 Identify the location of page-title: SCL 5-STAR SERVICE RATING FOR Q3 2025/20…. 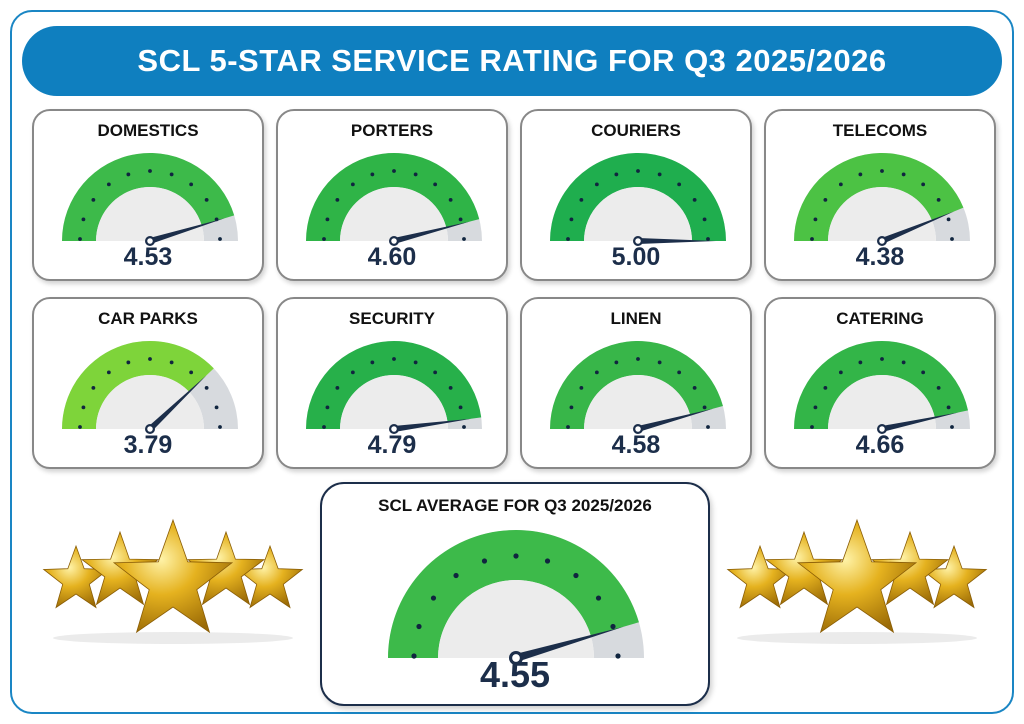
(512, 60).